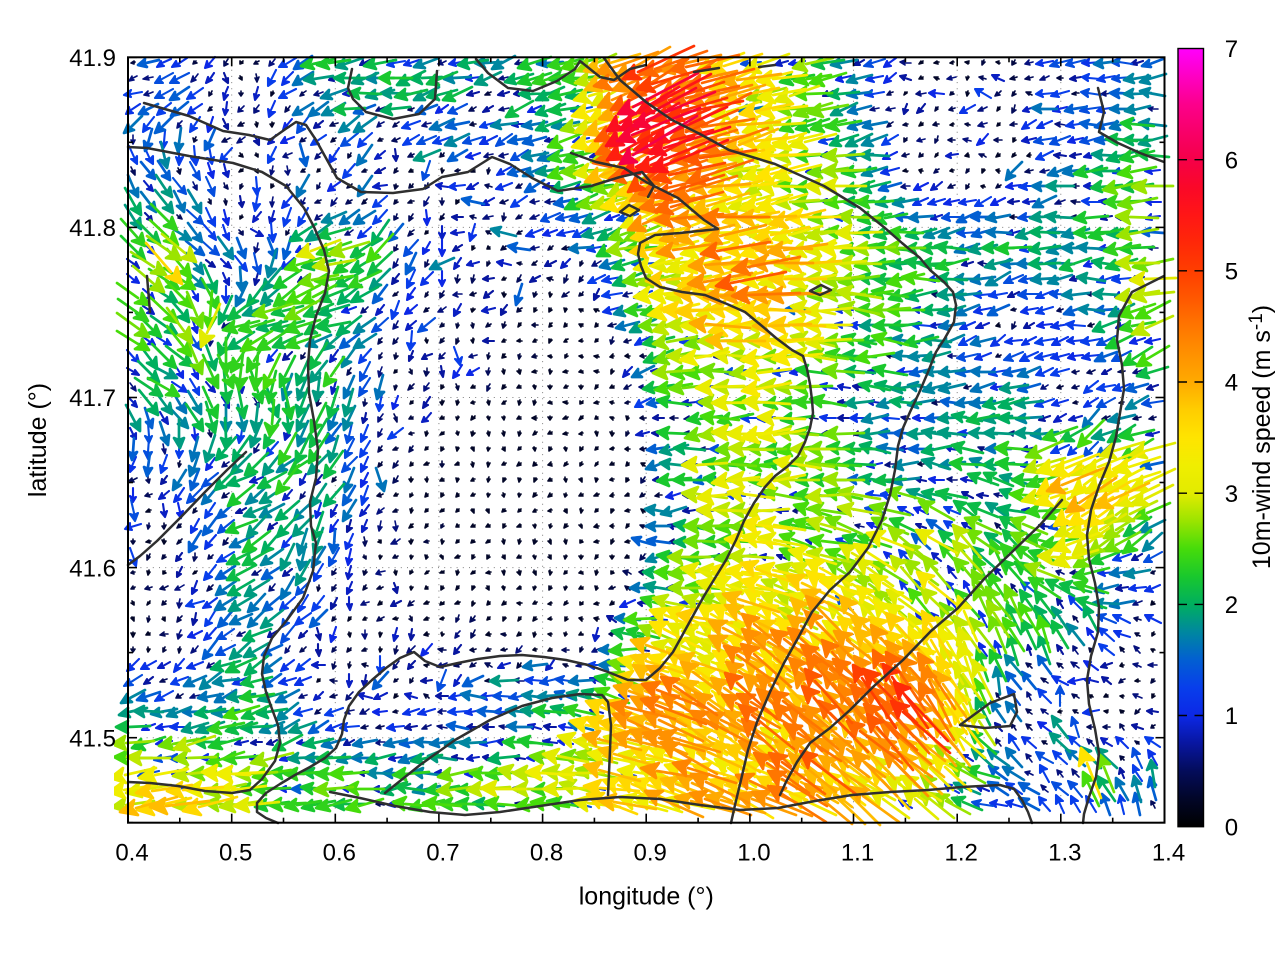 This screenshot has height=960, width=1280. Describe the element at coordinates (961, 852) in the screenshot. I see `svg-text: 1.2` at that location.